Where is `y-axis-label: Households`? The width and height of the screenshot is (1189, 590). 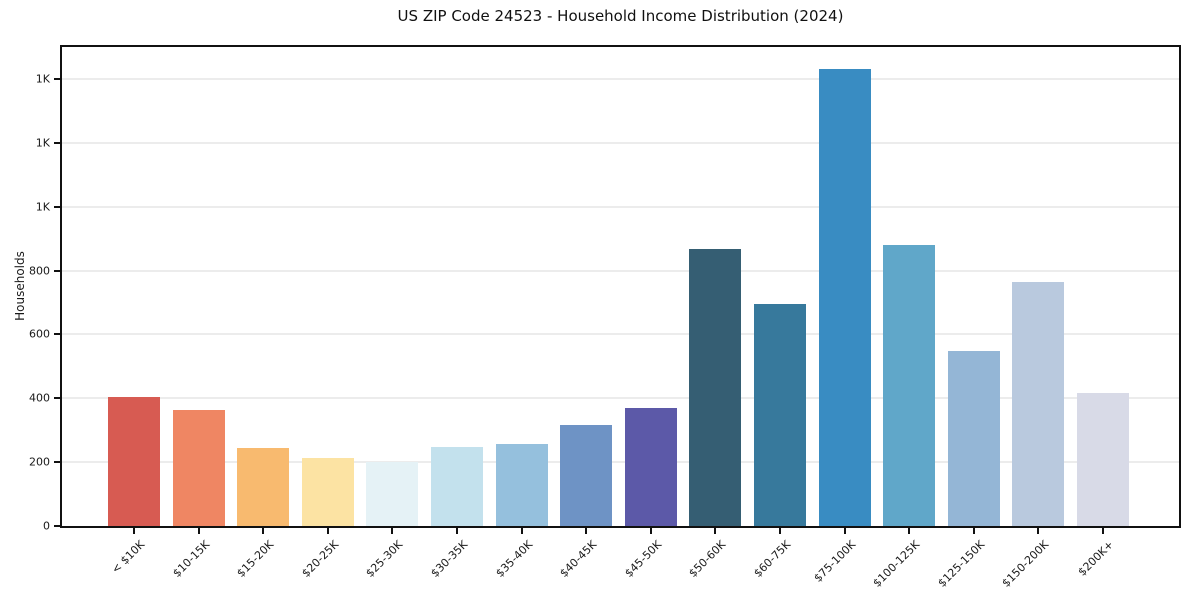
y-axis-label: Households is located at coordinates (20, 286).